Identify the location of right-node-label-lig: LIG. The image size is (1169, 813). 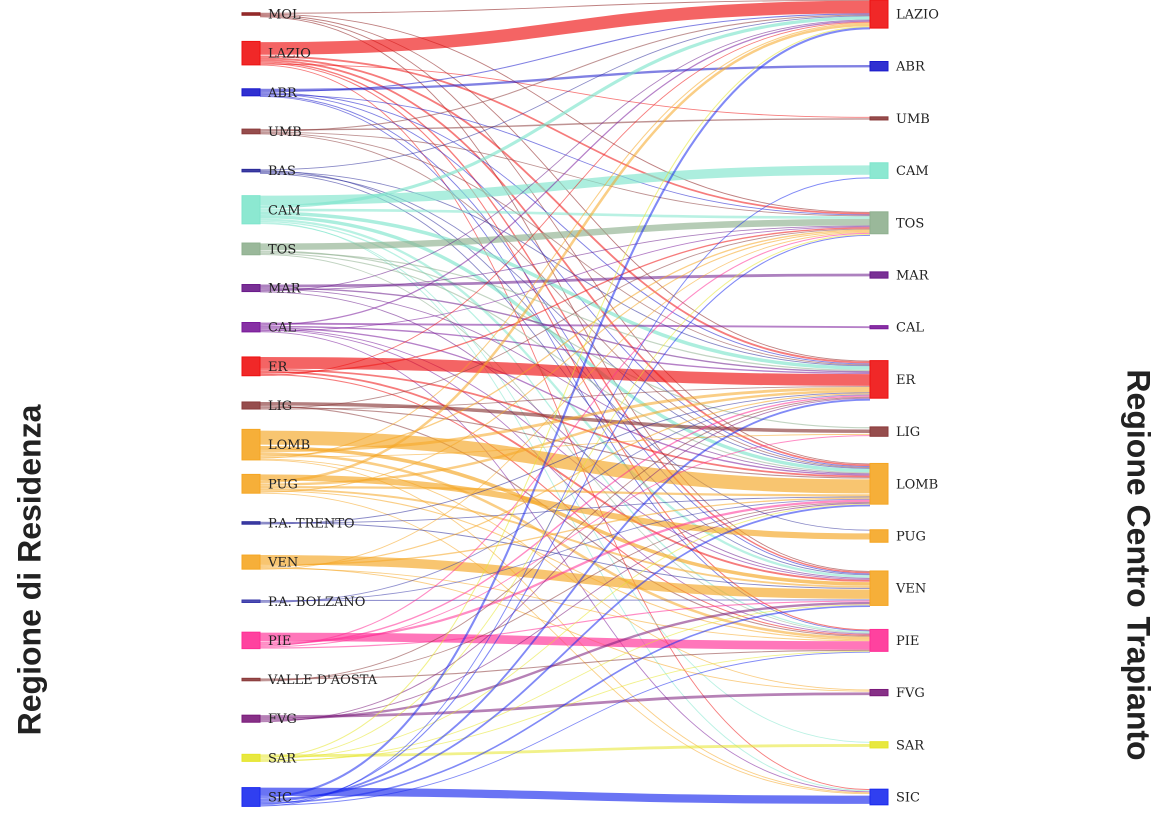
(908, 432).